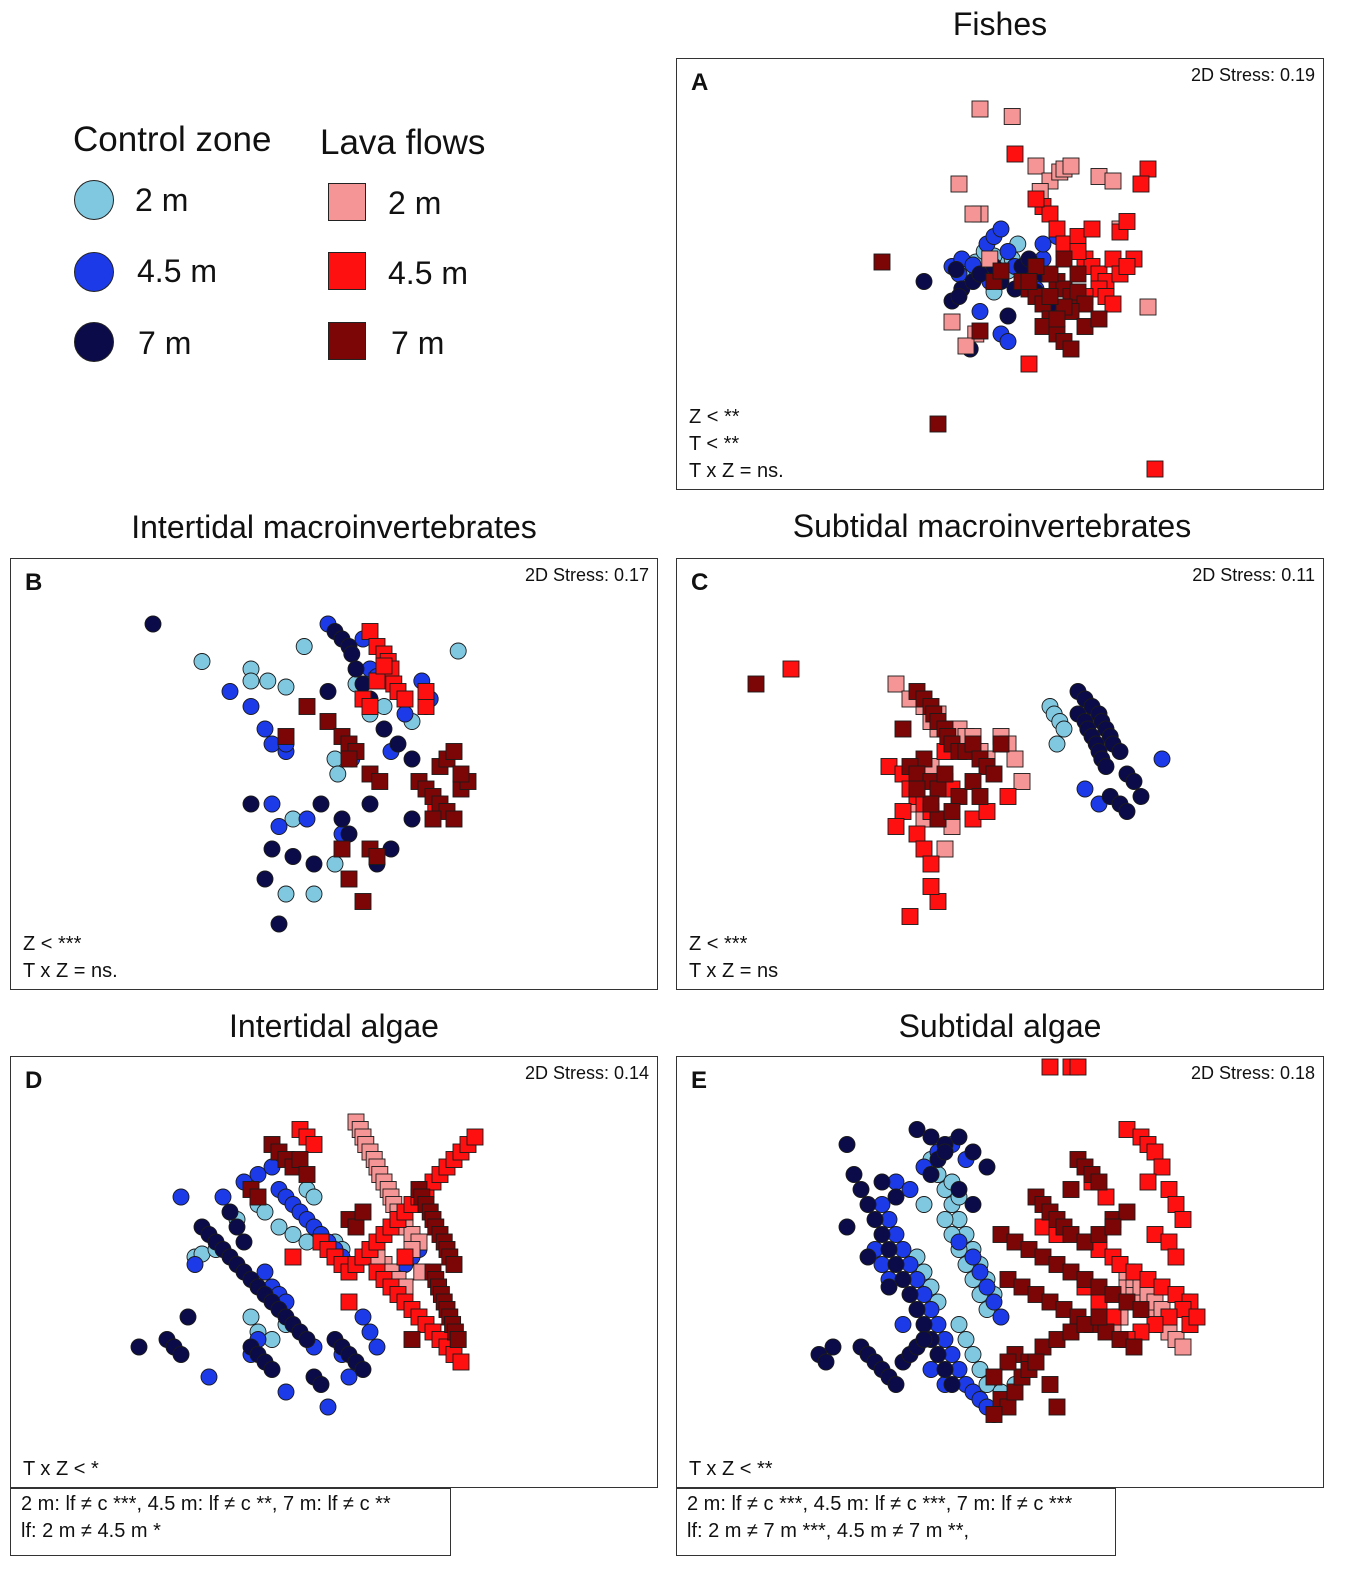 The width and height of the screenshot is (1358, 1596). I want to click on stat-line: T x Z = ns, so click(734, 971).